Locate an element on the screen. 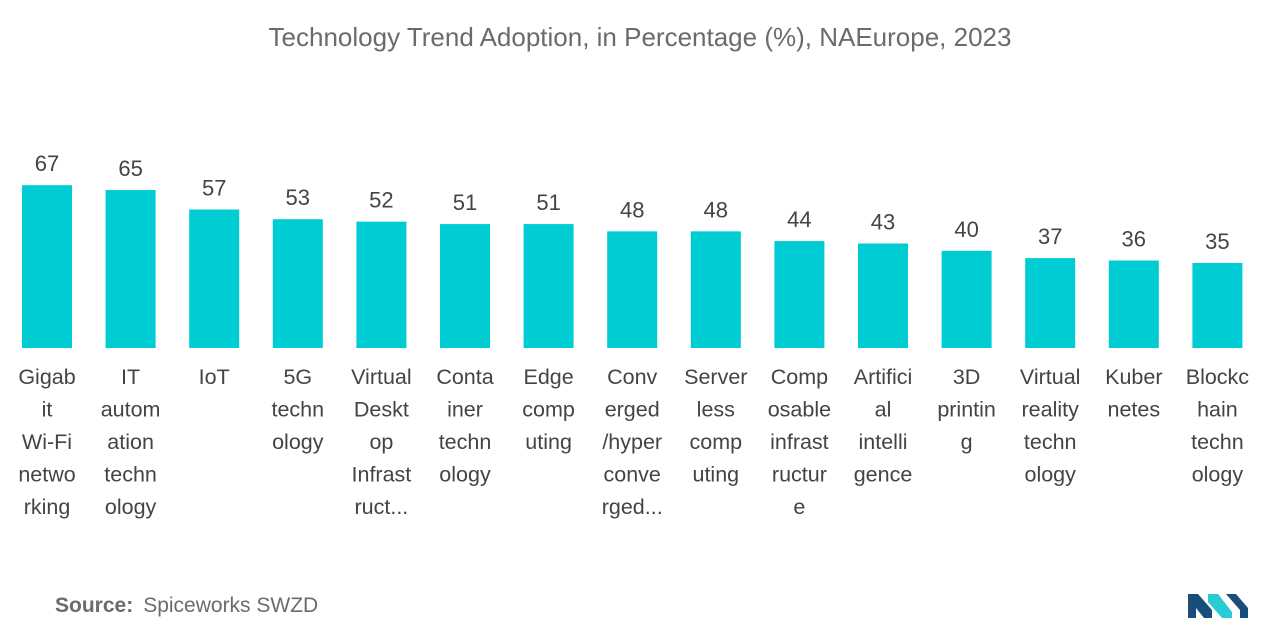 Image resolution: width=1280 pixels, height=644 pixels. category-label-10: Comp osable infrast ructur e is located at coordinates (799, 442).